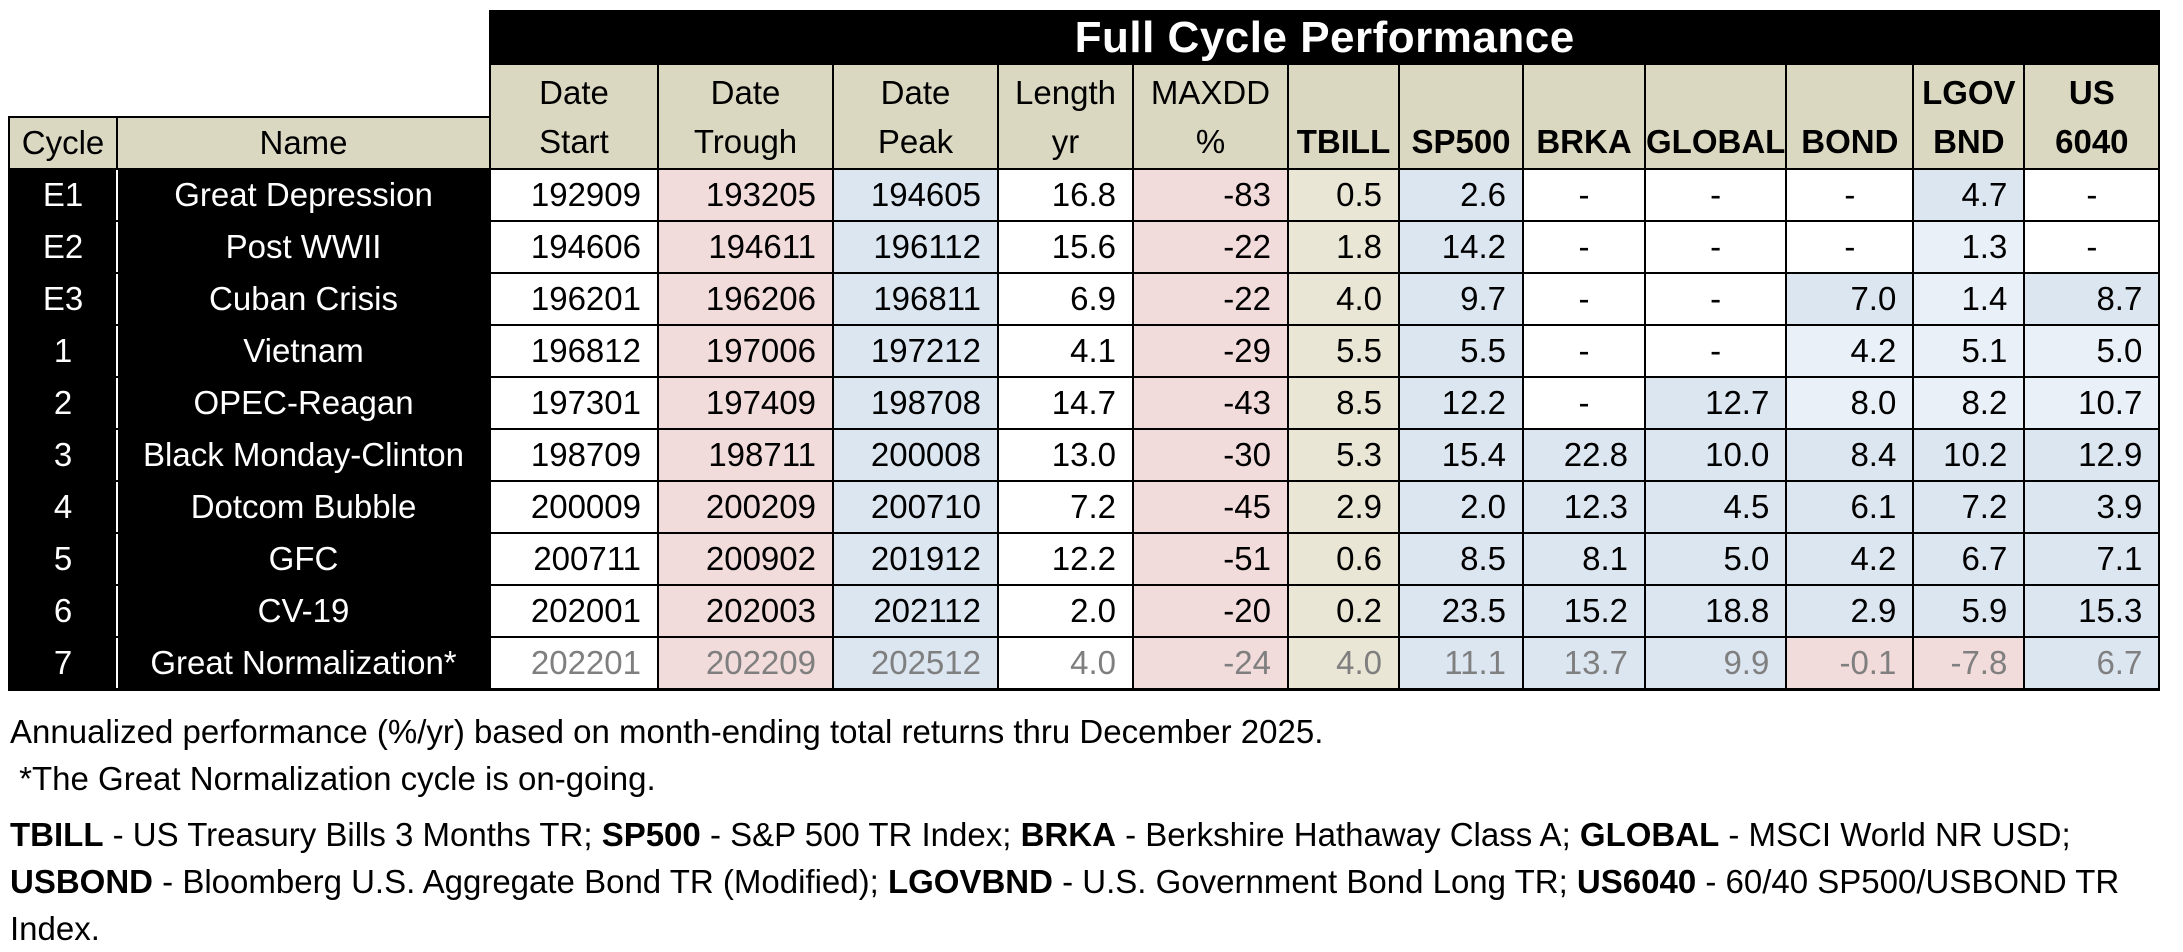  I want to click on cell-date_start: 196201, so click(574, 299).